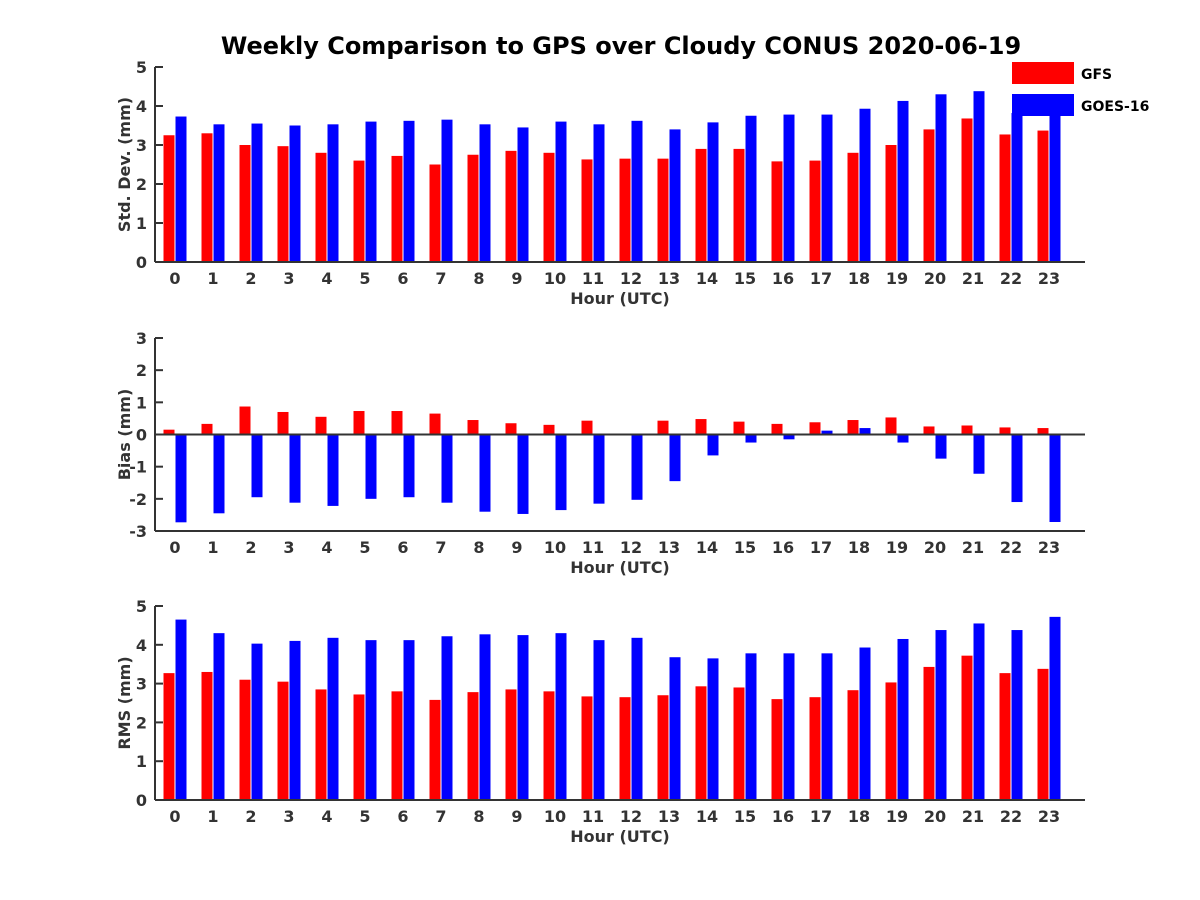 This screenshot has width=1200, height=900. What do you see at coordinates (124, 164) in the screenshot?
I see `y-axis-label: Std. Dev. (mm)` at bounding box center [124, 164].